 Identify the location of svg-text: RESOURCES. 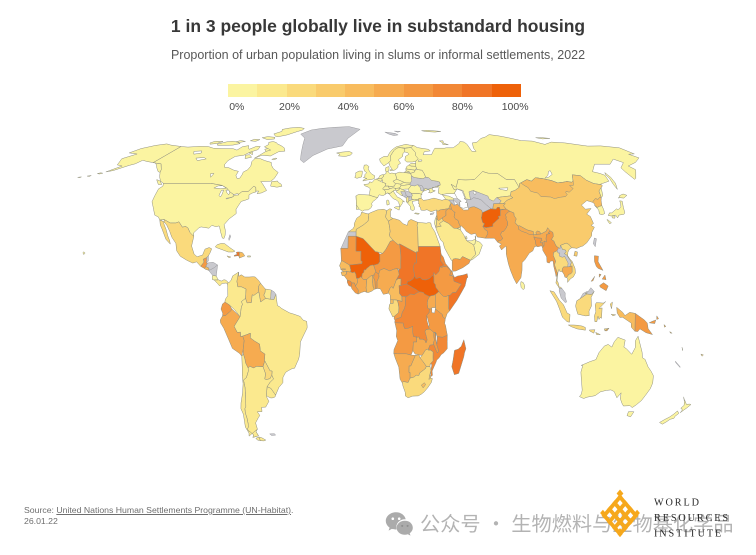
(692, 518).